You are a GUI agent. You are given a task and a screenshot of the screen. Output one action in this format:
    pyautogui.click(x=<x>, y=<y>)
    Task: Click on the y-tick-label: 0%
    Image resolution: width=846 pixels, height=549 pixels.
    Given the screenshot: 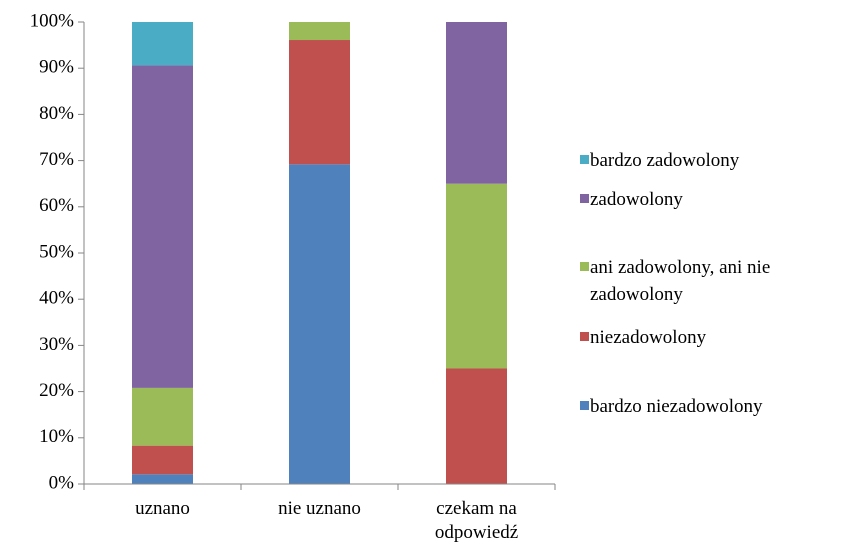 What is the action you would take?
    pyautogui.click(x=62, y=482)
    